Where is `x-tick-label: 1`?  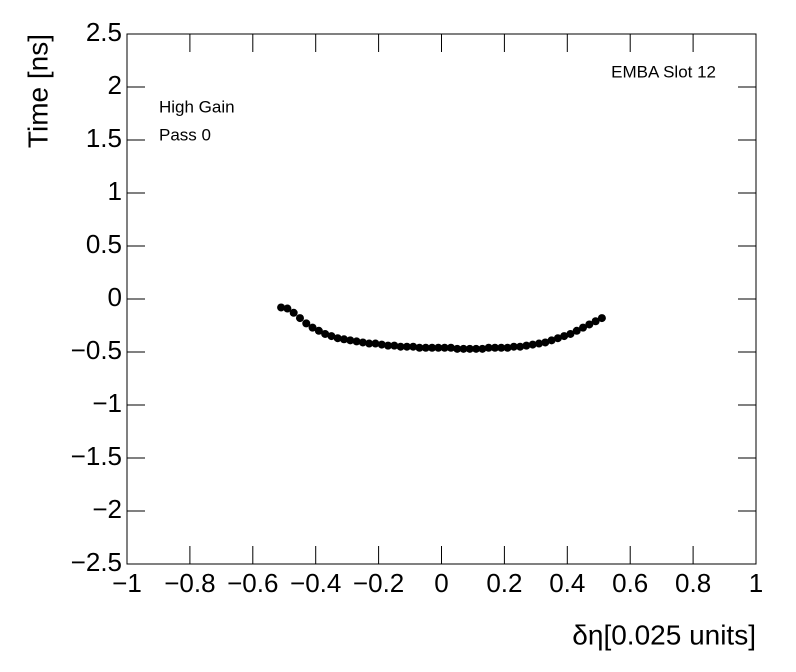
x-tick-label: 1 is located at coordinates (756, 583).